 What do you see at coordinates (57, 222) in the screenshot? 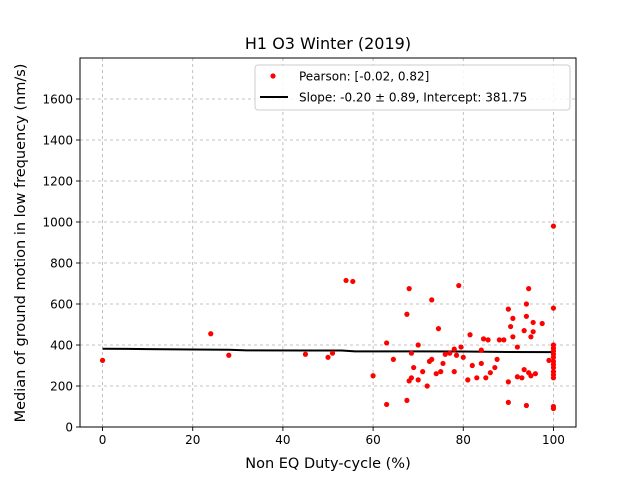
I see `y-tick-label: 1000` at bounding box center [57, 222].